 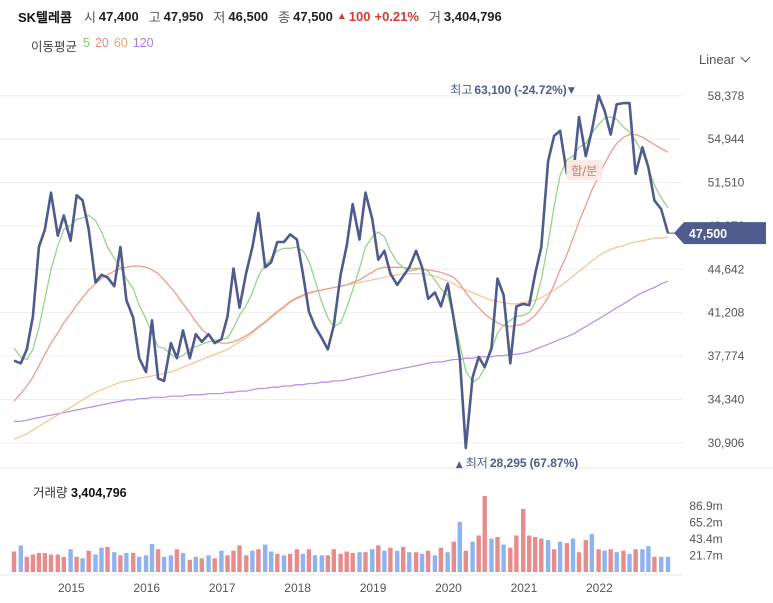 I want to click on x-tick-label: 2018, so click(x=297, y=588).